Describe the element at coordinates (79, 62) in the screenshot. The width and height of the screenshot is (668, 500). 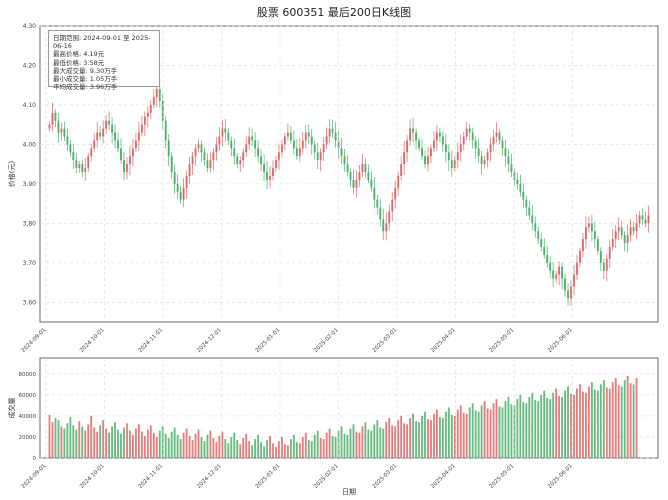
I see `stats-row: 最低价格: 3.58元` at that location.